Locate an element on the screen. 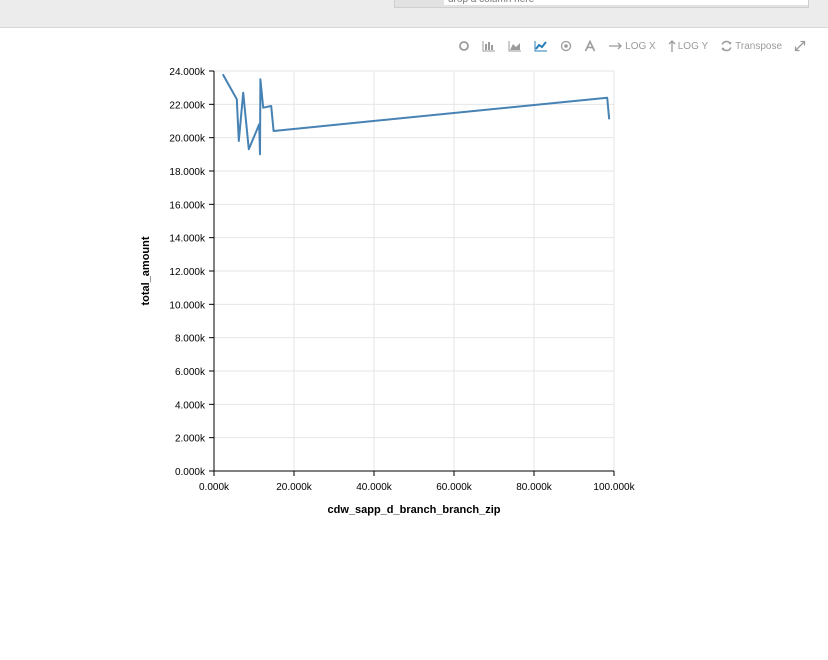  x-tick-label: 20.000k is located at coordinates (294, 487).